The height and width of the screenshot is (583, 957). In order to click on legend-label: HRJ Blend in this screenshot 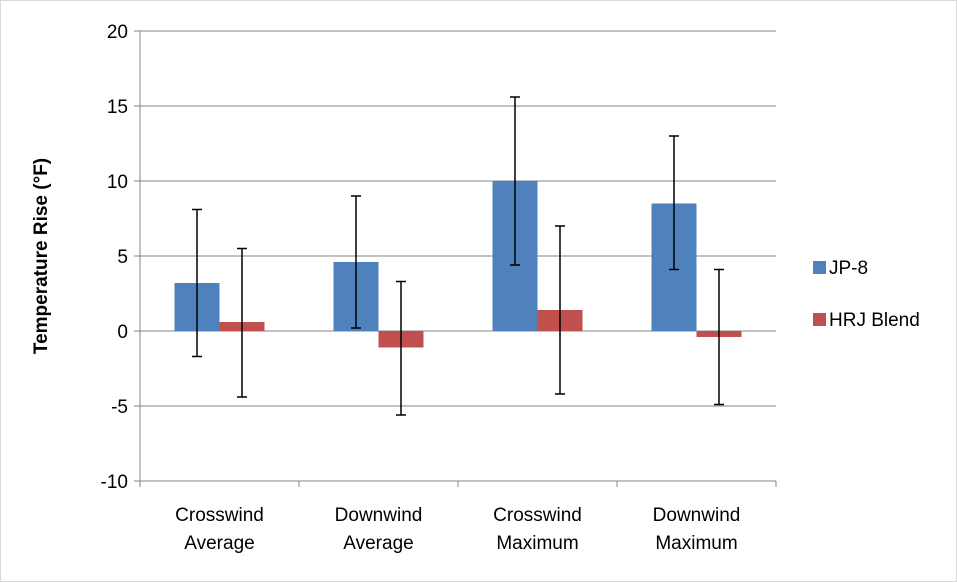, I will do `click(874, 320)`.